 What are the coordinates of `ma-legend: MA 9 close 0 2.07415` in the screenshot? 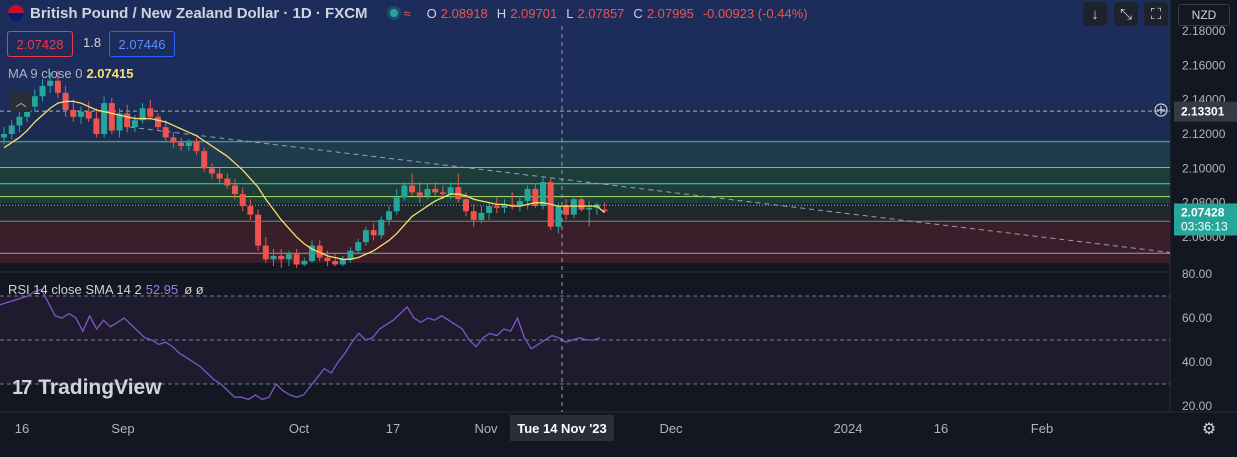 It's located at (70, 73).